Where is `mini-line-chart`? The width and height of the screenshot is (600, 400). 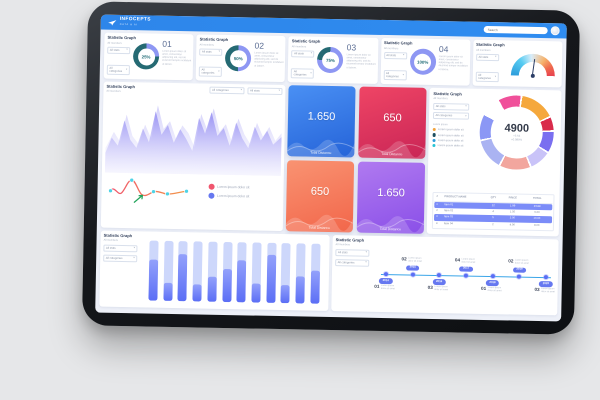
mini-line-chart is located at coordinates (148, 190).